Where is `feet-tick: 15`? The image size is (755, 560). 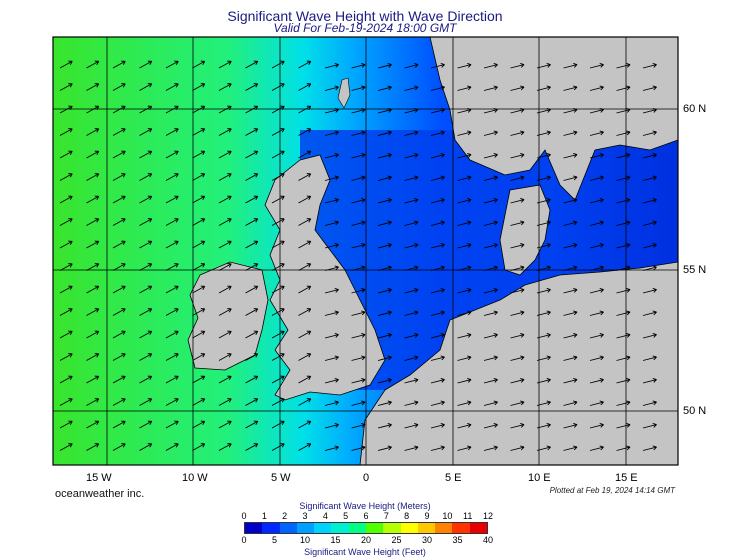
feet-tick: 15 is located at coordinates (335, 540).